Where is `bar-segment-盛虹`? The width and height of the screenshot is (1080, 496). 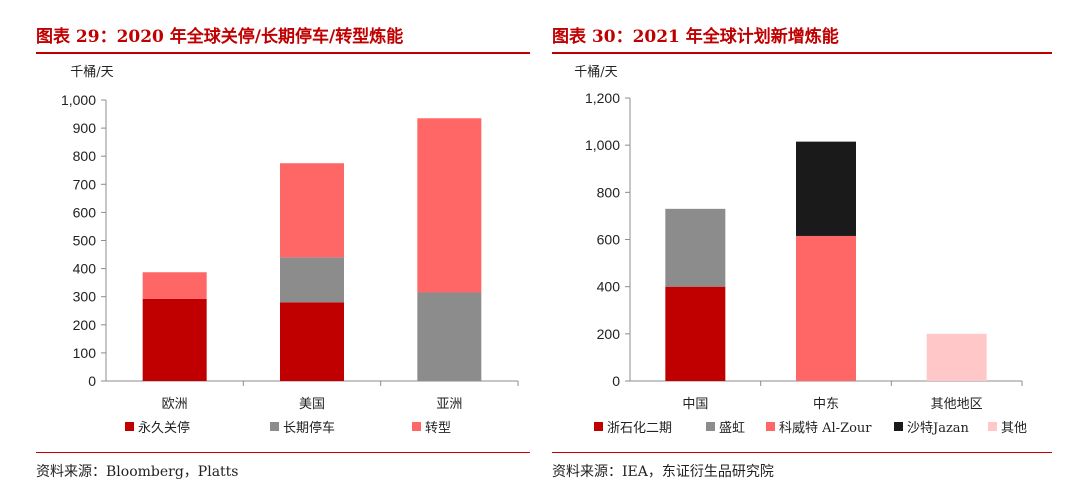 bar-segment-盛虹 is located at coordinates (695, 247).